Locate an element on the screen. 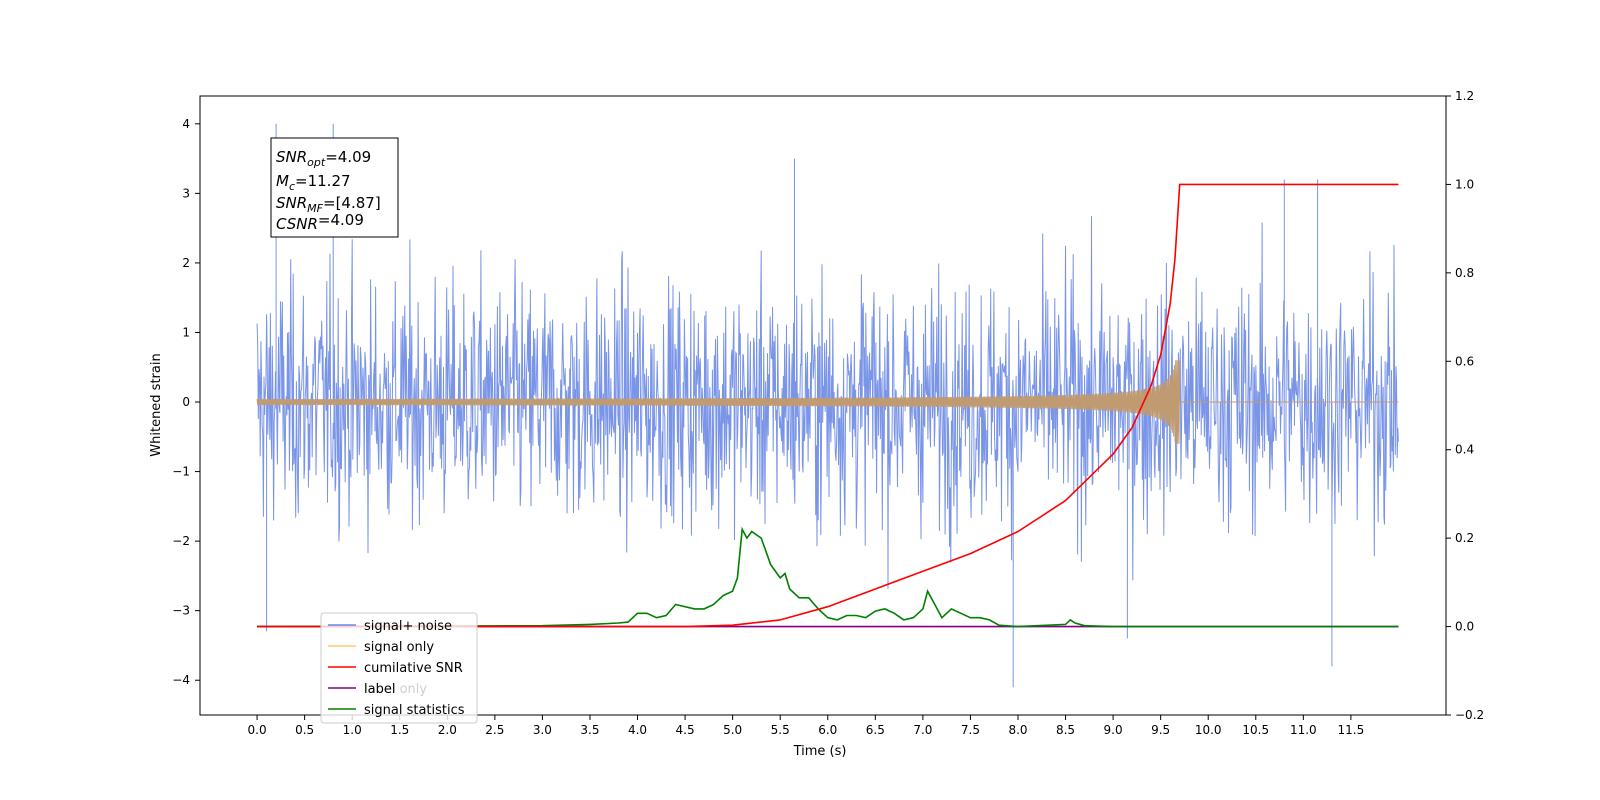 The image size is (1600, 800). y2-tick-label: −0.2 is located at coordinates (1469, 715).